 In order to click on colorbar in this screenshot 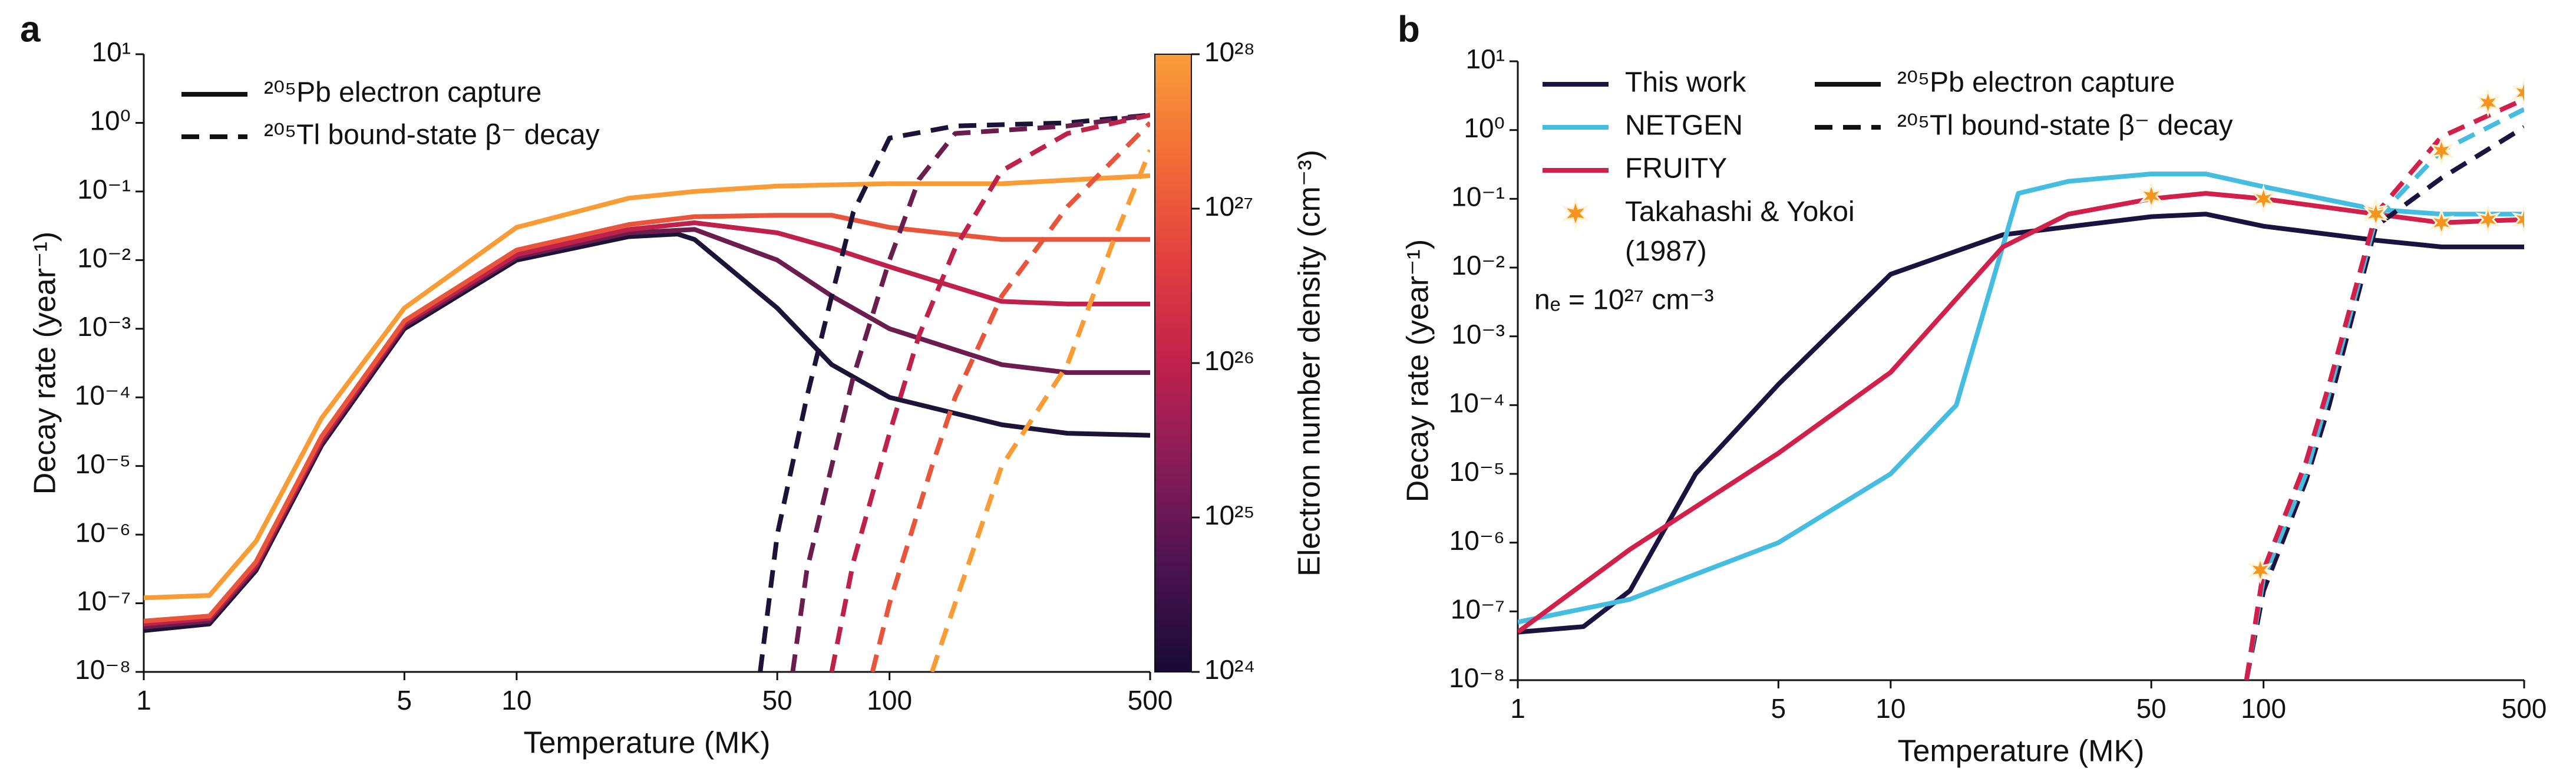, I will do `click(1173, 363)`.